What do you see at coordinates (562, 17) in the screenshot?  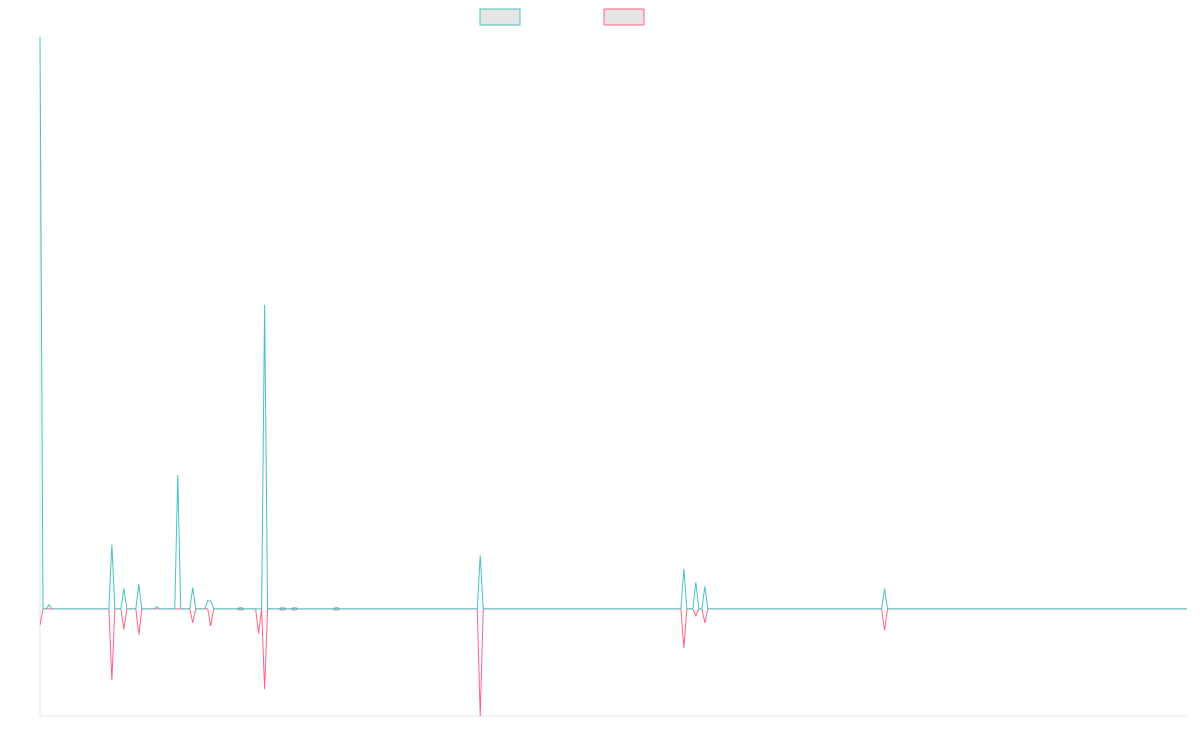 I see `legend` at bounding box center [562, 17].